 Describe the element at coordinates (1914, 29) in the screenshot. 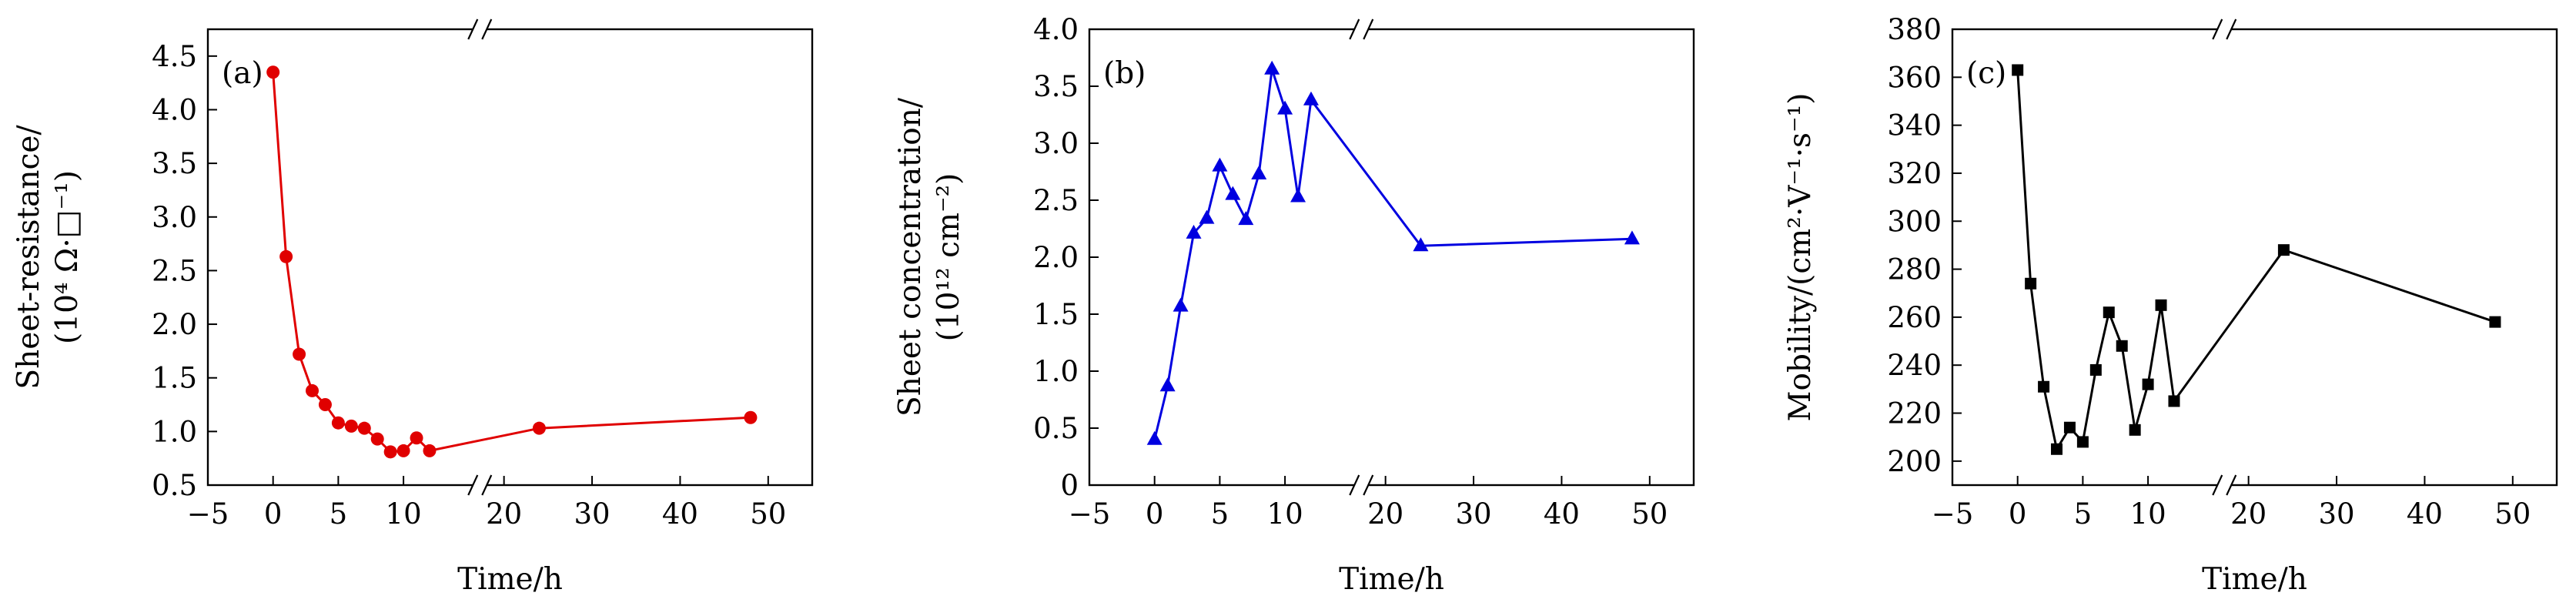

I see `y-tick-label: 380` at that location.